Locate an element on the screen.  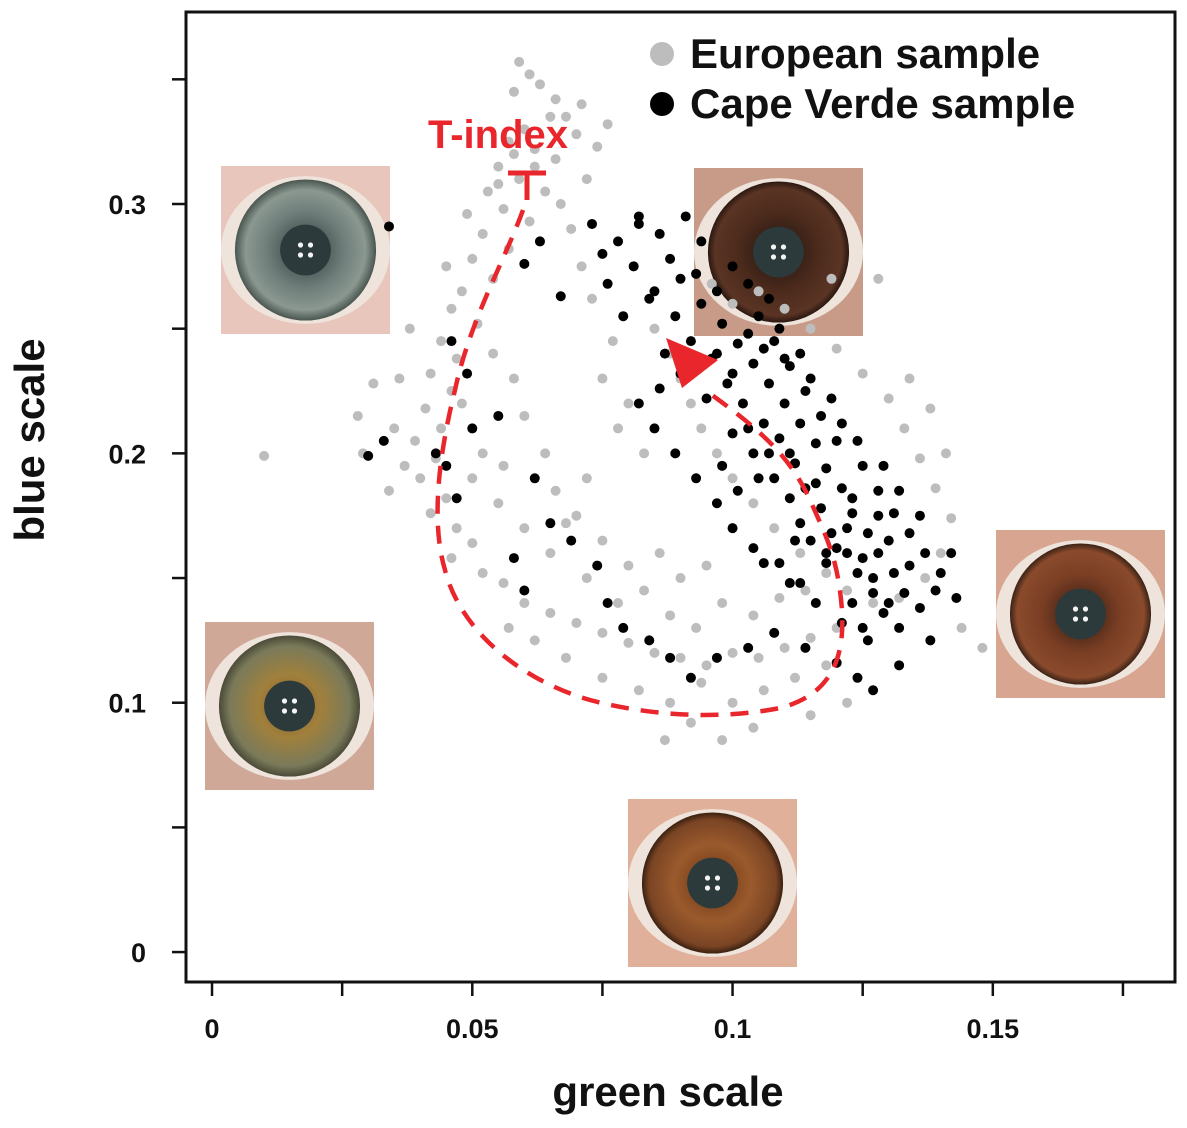
y-tick-label: 0 is located at coordinates (138, 953).